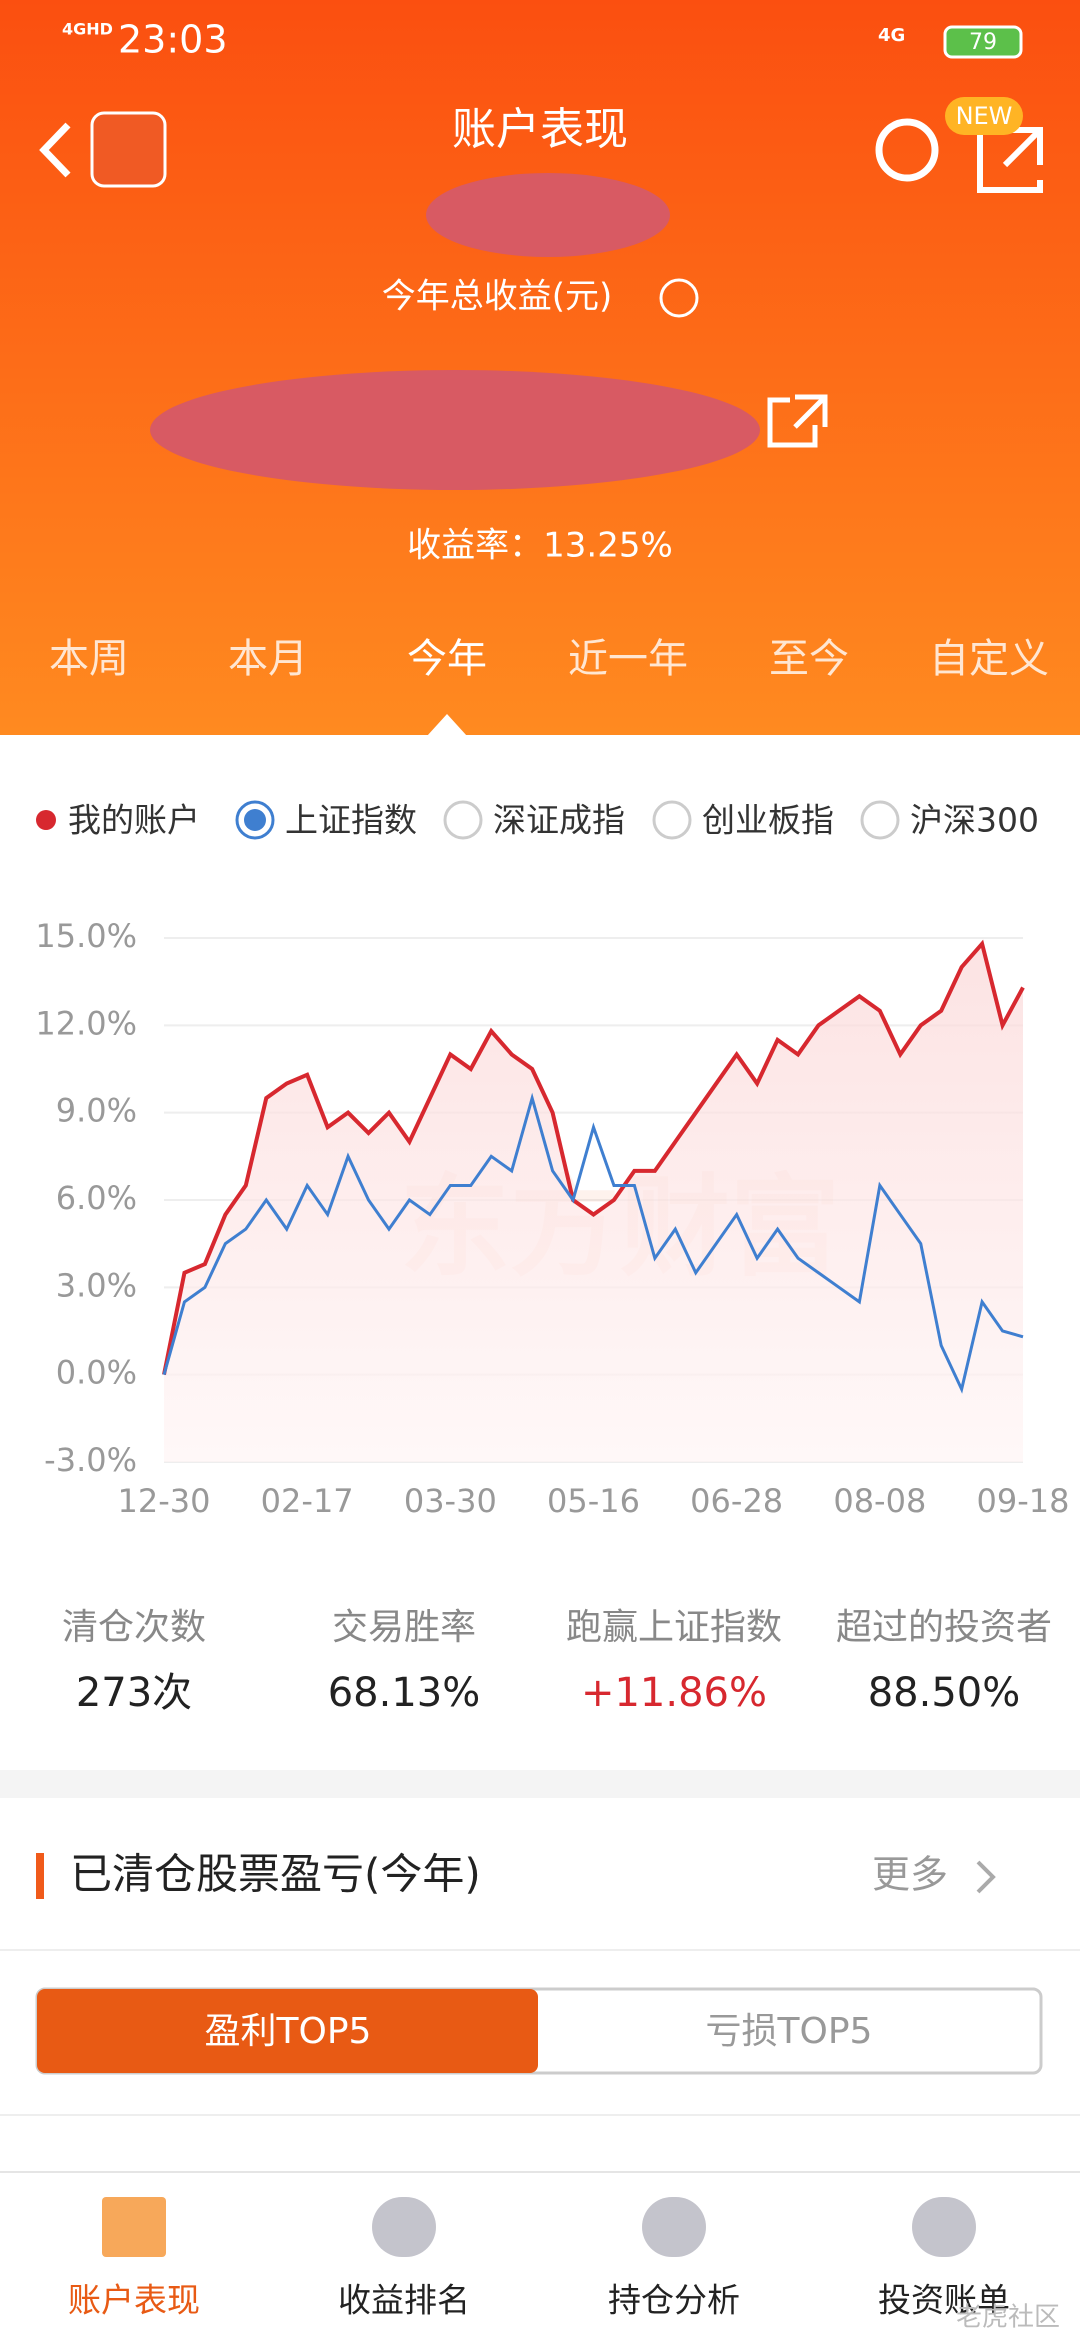 Image resolution: width=1080 pixels, height=2344 pixels. I want to click on tab: 本周, so click(89, 659).